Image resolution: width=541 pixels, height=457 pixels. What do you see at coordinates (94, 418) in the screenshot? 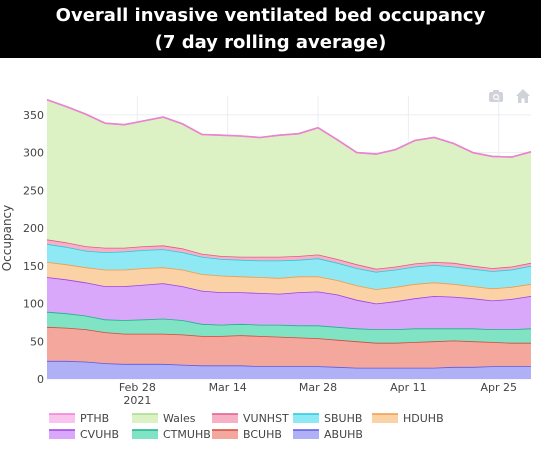
I see `legend-label: PTHB` at bounding box center [94, 418].